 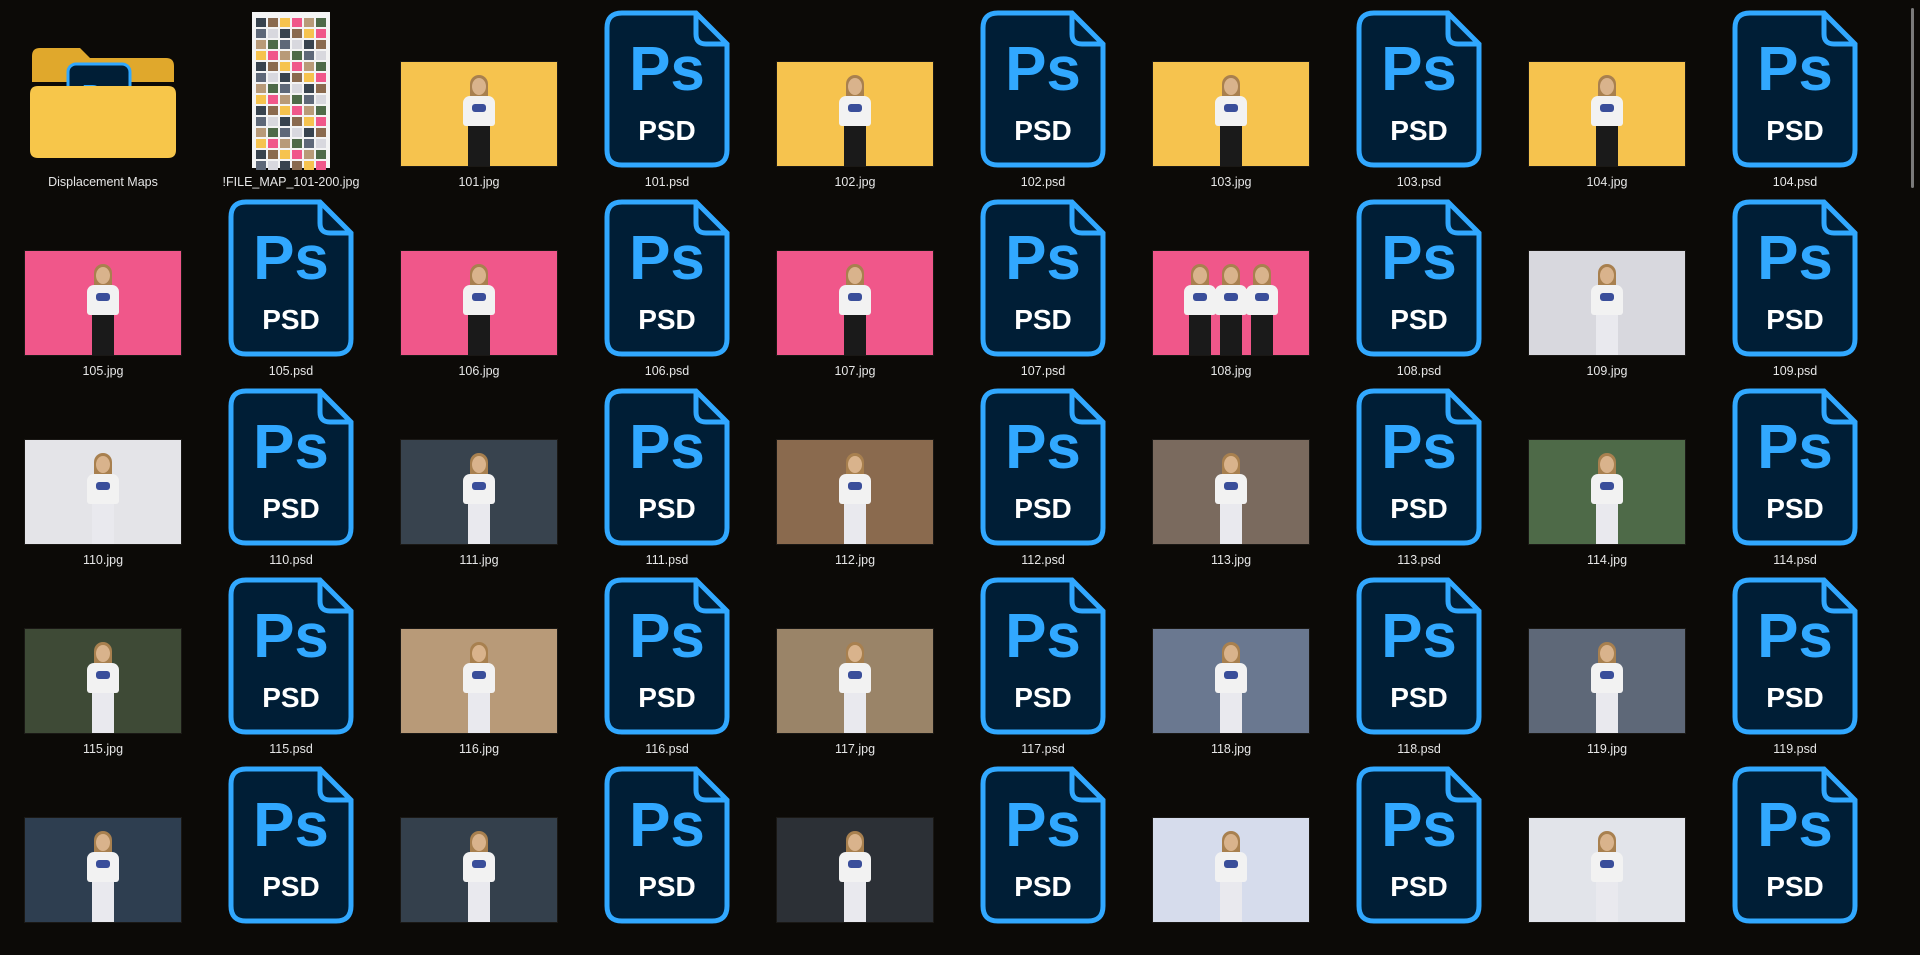 I want to click on file-item: 113.jpg, so click(x=1231, y=482).